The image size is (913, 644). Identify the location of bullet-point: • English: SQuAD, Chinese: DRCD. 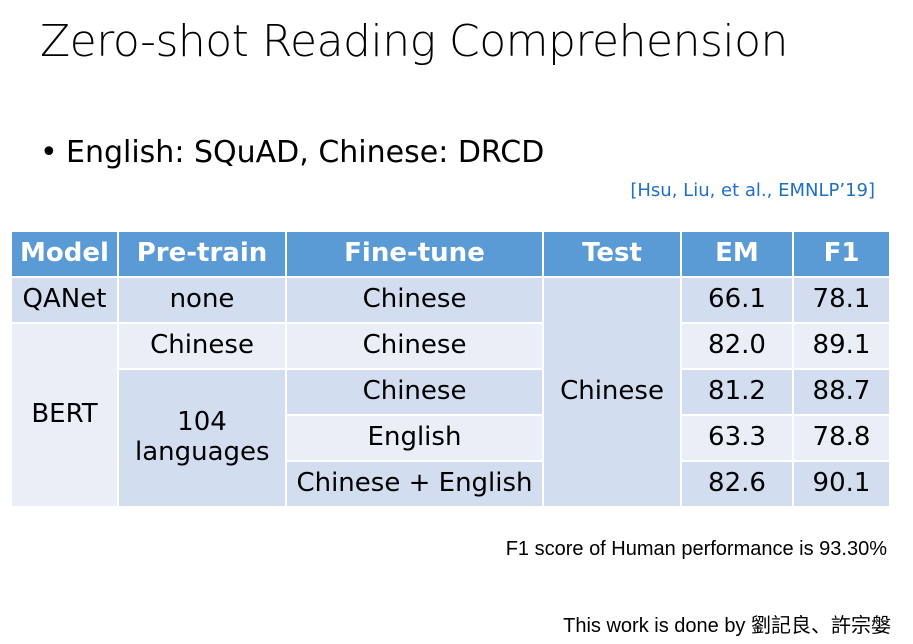
(292, 152).